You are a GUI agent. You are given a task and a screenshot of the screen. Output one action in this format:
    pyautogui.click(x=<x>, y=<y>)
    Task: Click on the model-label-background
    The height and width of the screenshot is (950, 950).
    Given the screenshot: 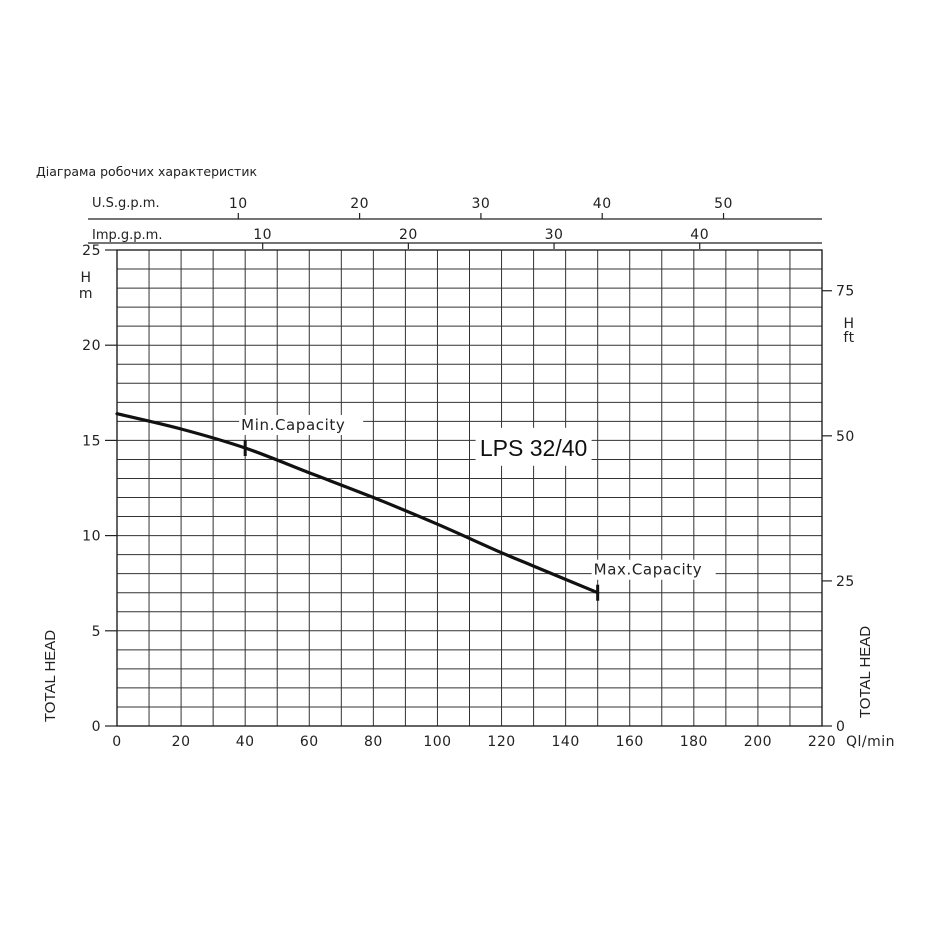 What is the action you would take?
    pyautogui.click(x=533, y=446)
    